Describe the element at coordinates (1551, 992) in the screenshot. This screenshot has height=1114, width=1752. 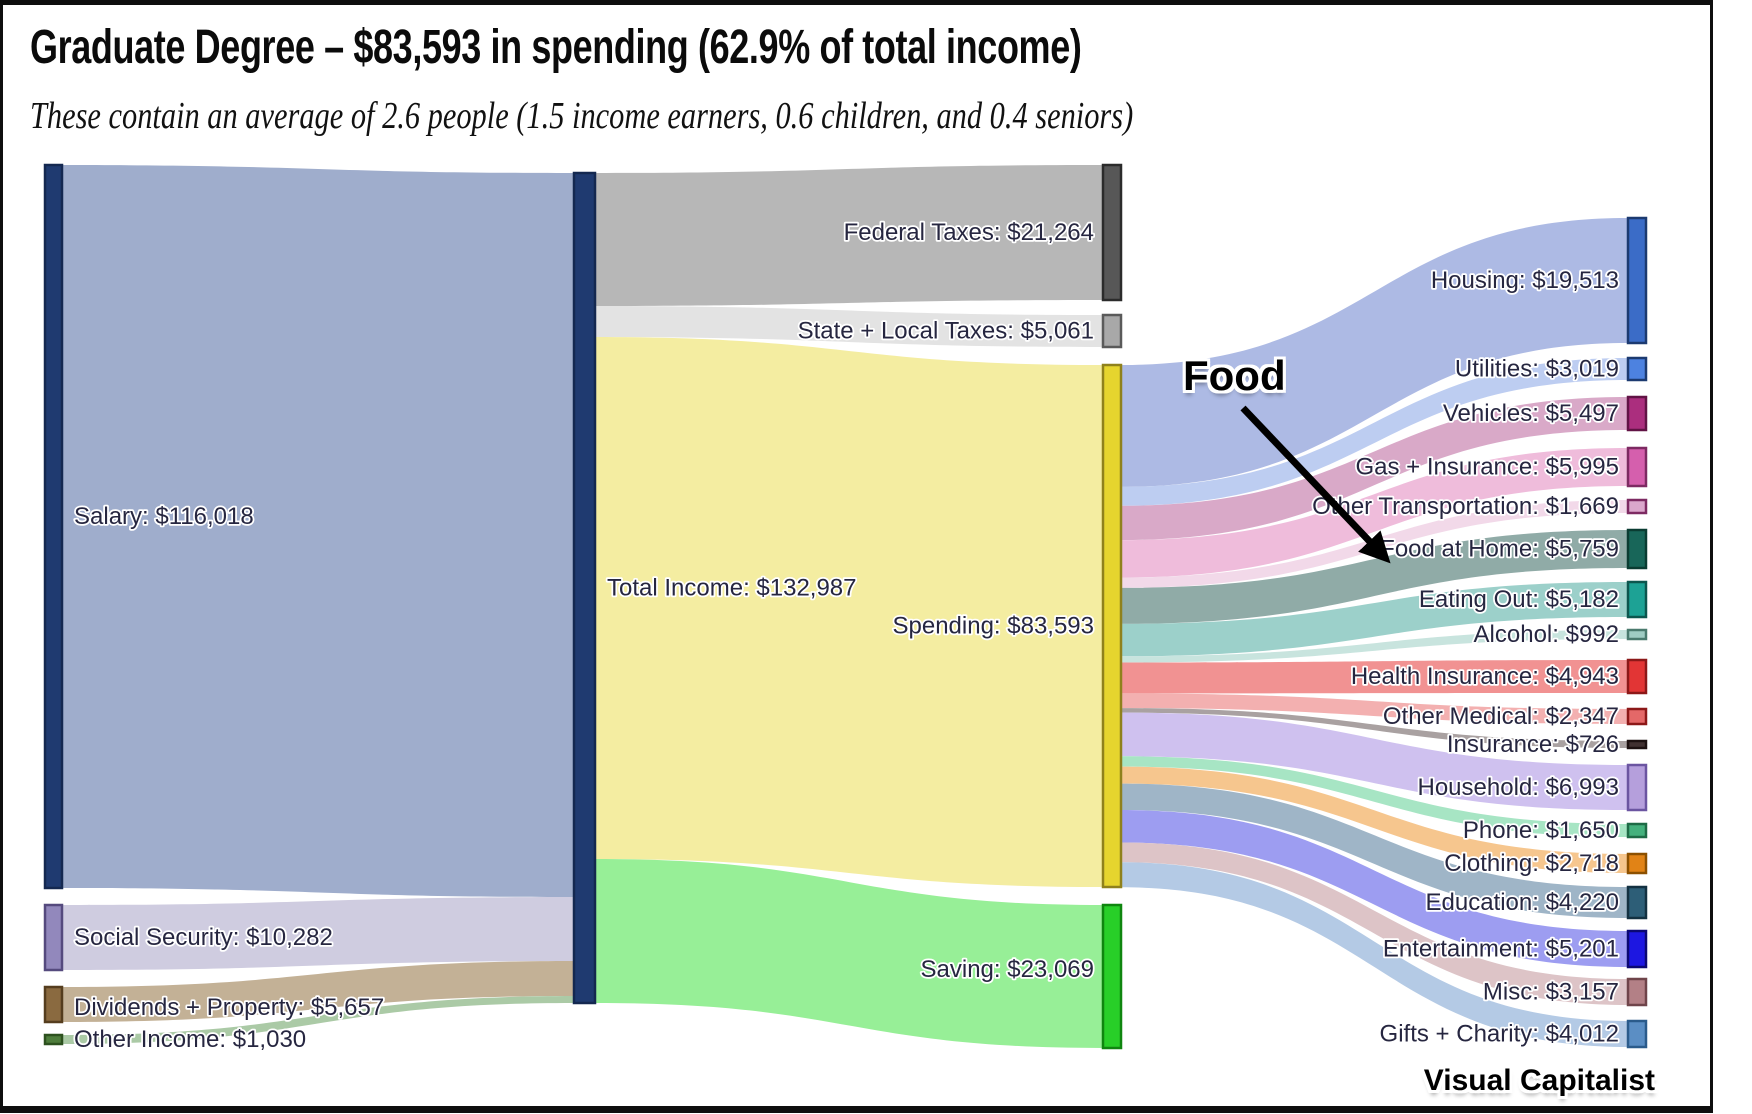
I see `node-label-misc: Misc: $3,157` at that location.